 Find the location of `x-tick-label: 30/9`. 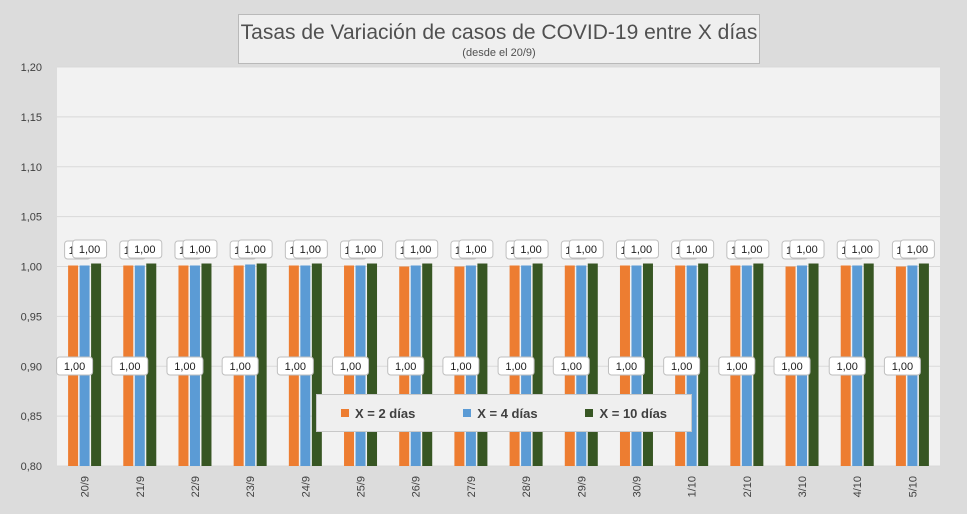

x-tick-label: 30/9 is located at coordinates (637, 486).